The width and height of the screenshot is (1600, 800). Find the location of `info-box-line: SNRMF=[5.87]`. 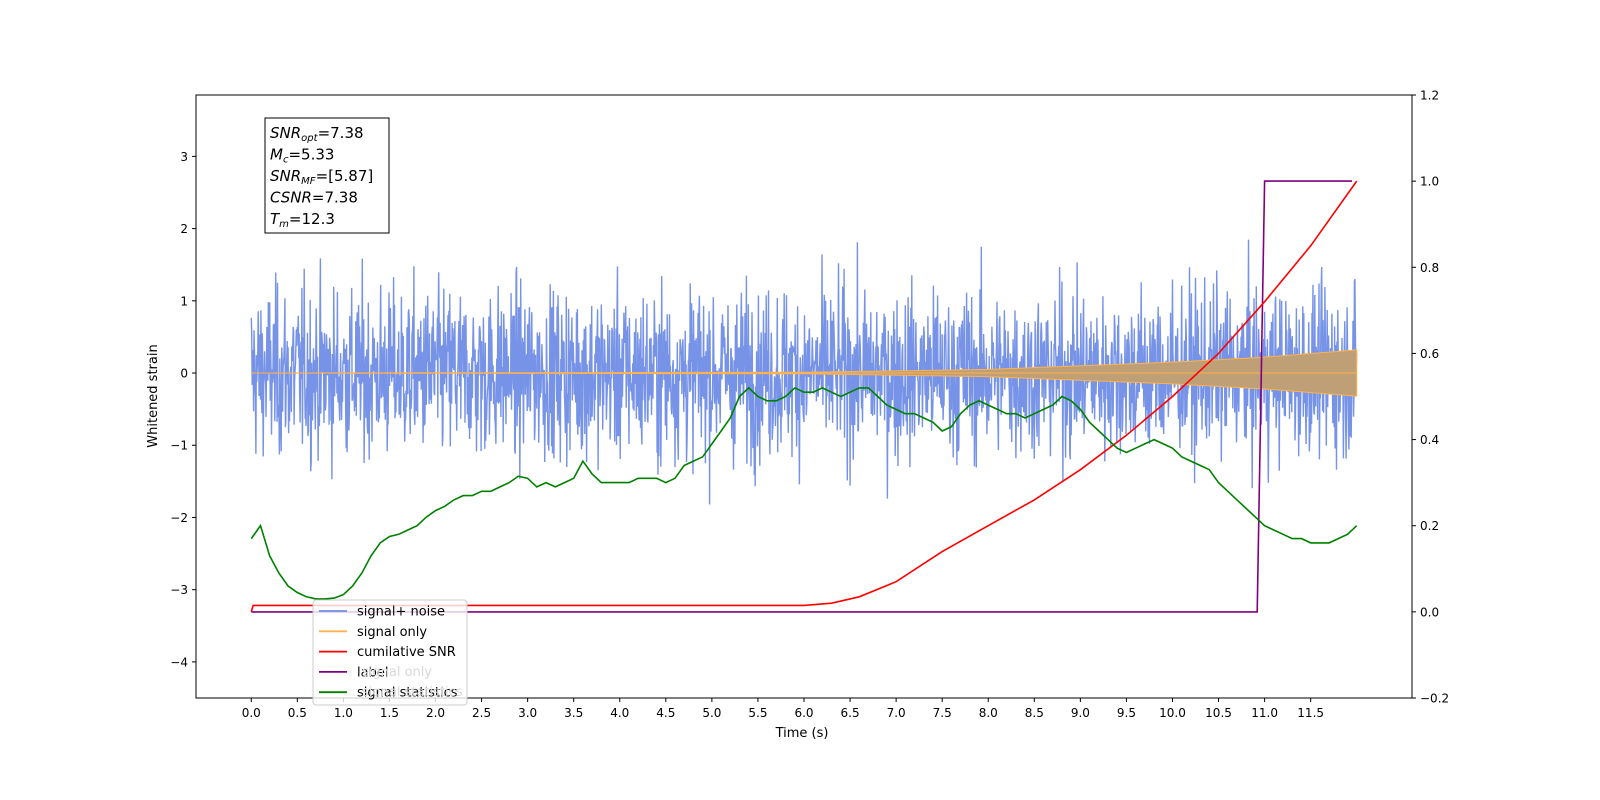

info-box-line: SNRMF=[5.87] is located at coordinates (321, 177).